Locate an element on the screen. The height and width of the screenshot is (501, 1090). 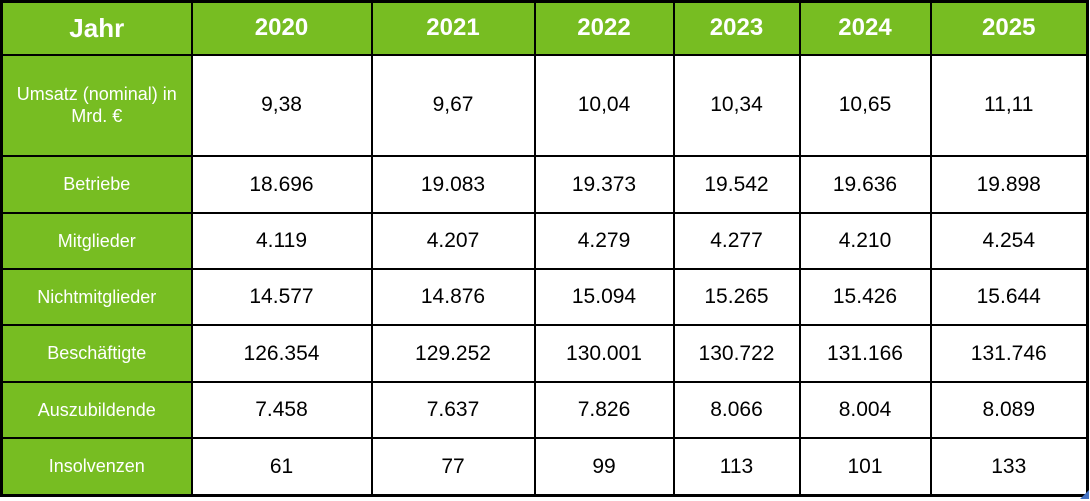
year-header-2020: 2020 is located at coordinates (281, 28).